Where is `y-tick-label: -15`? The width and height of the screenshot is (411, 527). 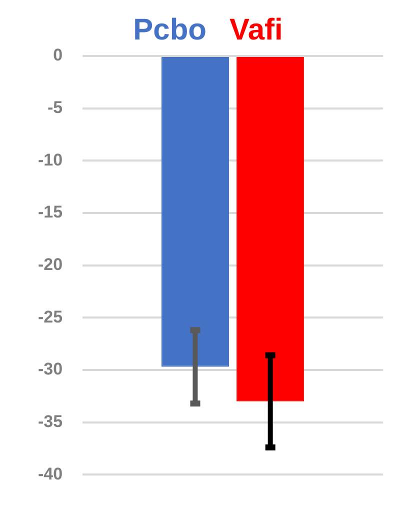 y-tick-label: -15 is located at coordinates (50, 212).